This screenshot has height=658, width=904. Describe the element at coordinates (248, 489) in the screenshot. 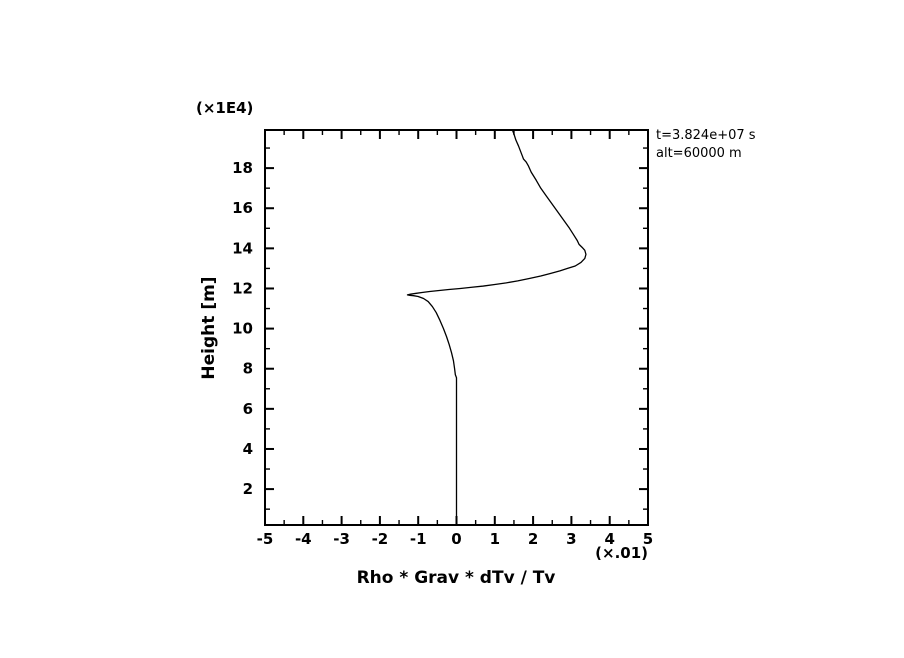

I see `y-tick-label: 2` at that location.